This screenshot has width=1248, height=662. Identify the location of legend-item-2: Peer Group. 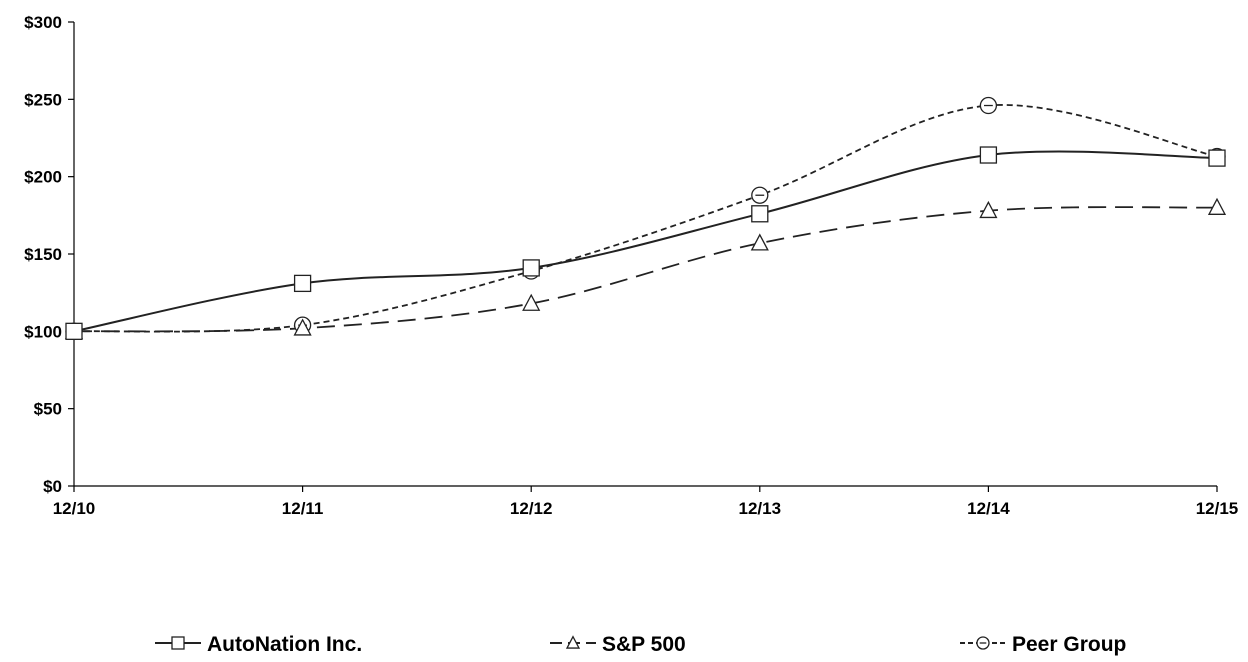
(1043, 644).